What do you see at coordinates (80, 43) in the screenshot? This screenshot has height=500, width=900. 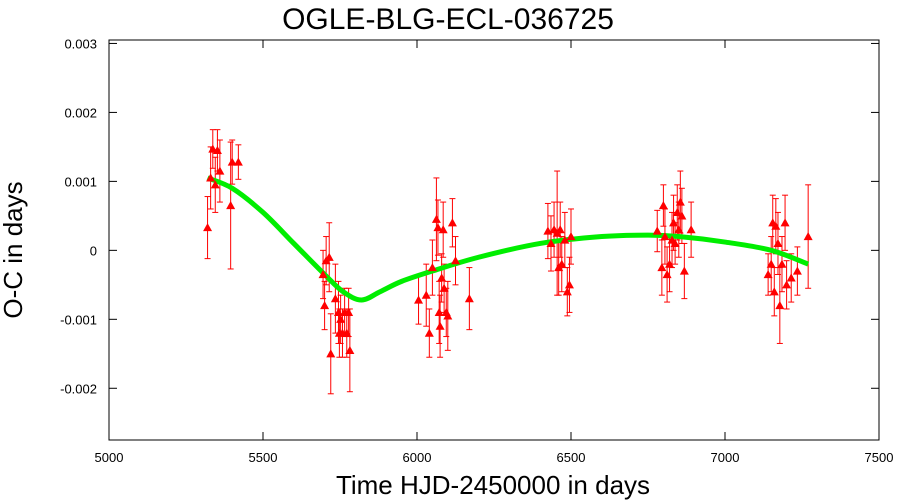 I see `y-tick-label: 0.003` at bounding box center [80, 43].